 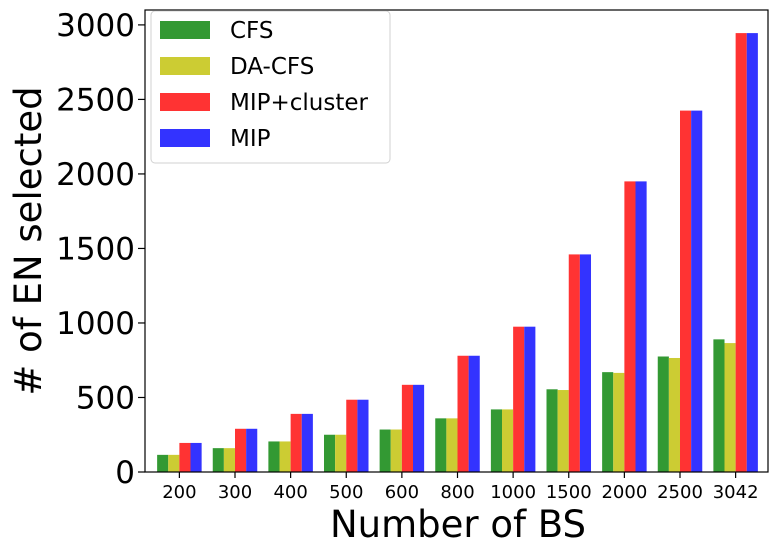 I want to click on legend-label: DA-CFS, so click(x=272, y=67).